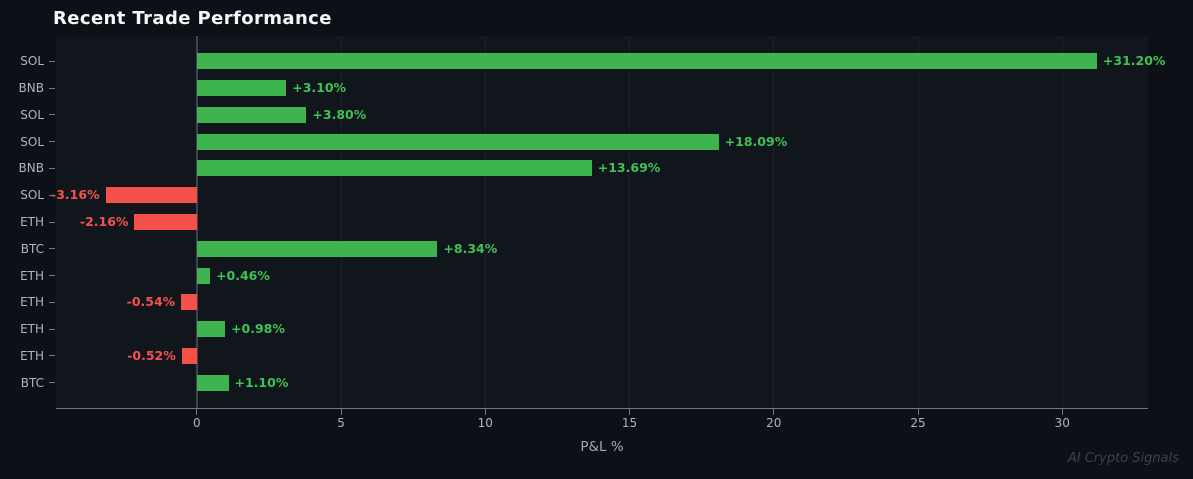 Image resolution: width=1193 pixels, height=479 pixels. What do you see at coordinates (104, 221) in the screenshot?
I see `bar-value-label: -2.16%` at bounding box center [104, 221].